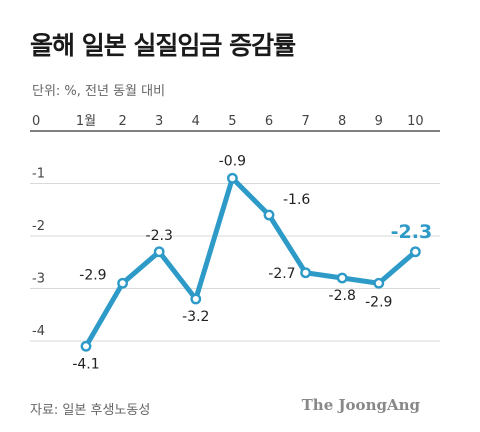  Describe the element at coordinates (99, 91) in the screenshot. I see `chart-subtitle: 단위: %, 전년 동월 대비` at that location.